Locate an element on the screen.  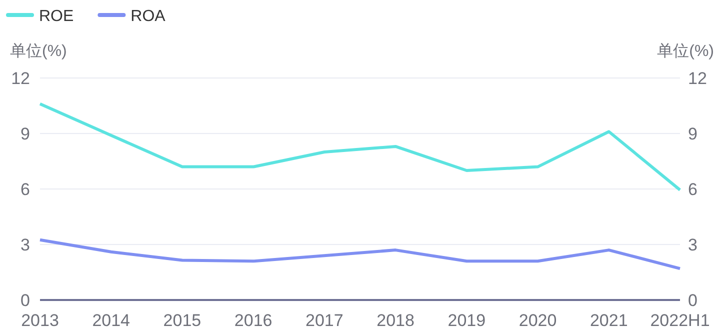
y-tick-label: 3 is located at coordinates (25, 245).